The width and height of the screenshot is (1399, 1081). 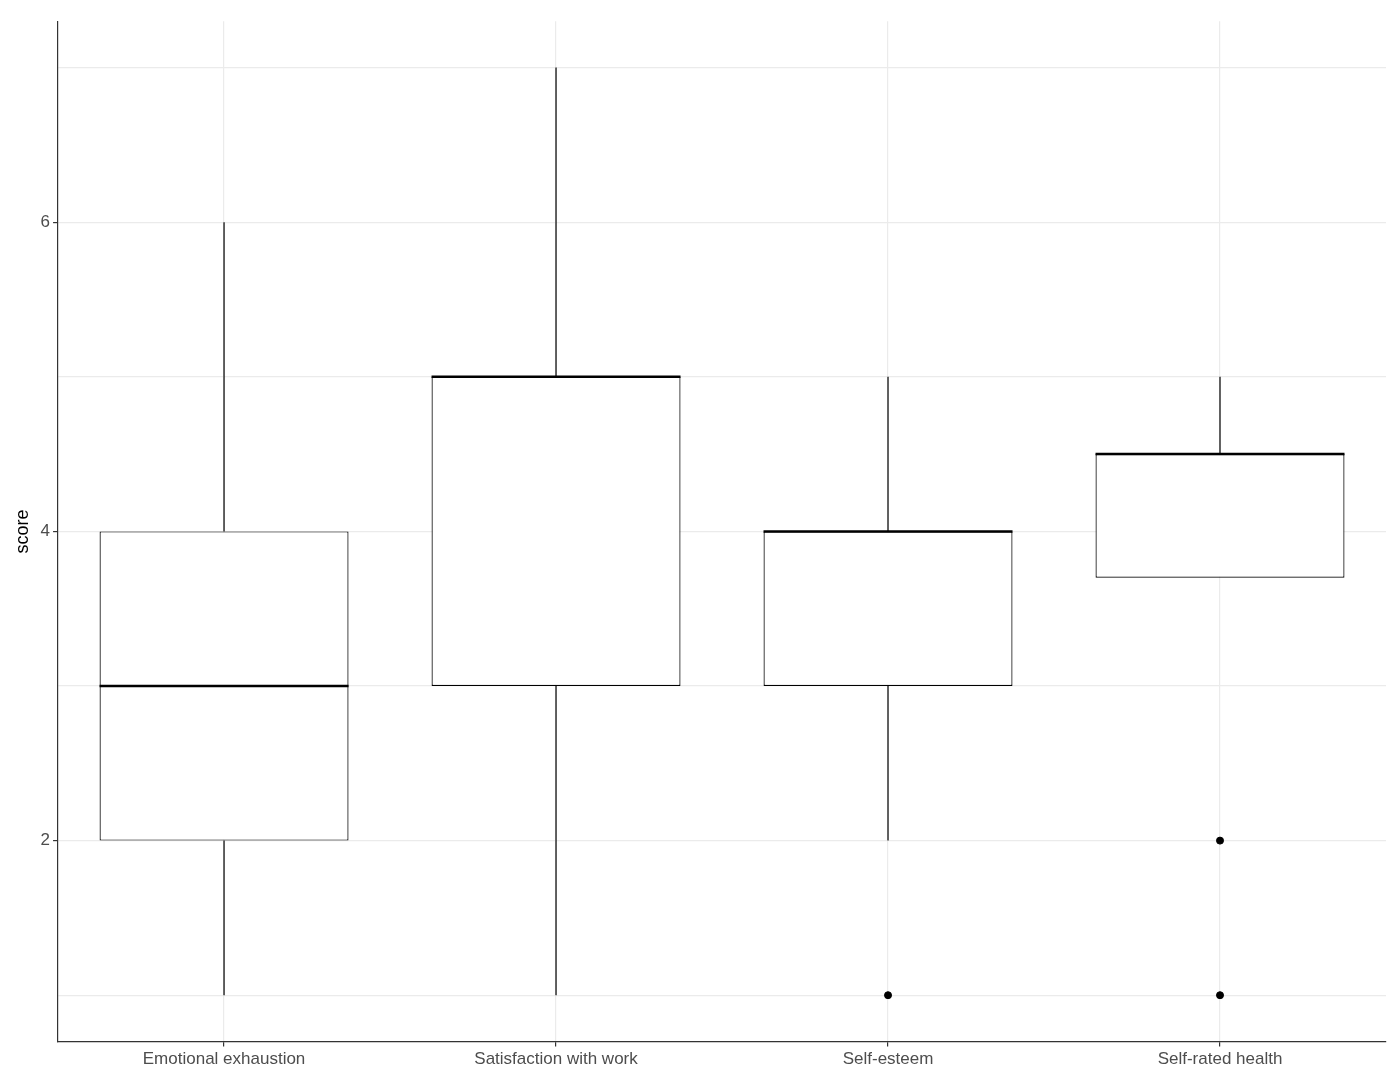 I want to click on x-tick-label: Emotional exhaustion, so click(x=224, y=1059).